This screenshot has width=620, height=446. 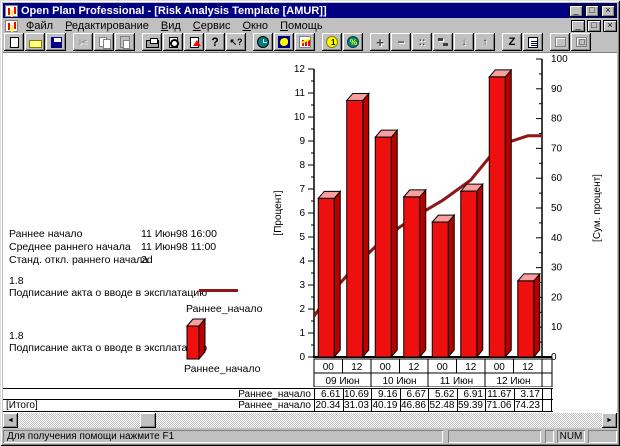 What do you see at coordinates (533, 42) in the screenshot?
I see `notes-button` at bounding box center [533, 42].